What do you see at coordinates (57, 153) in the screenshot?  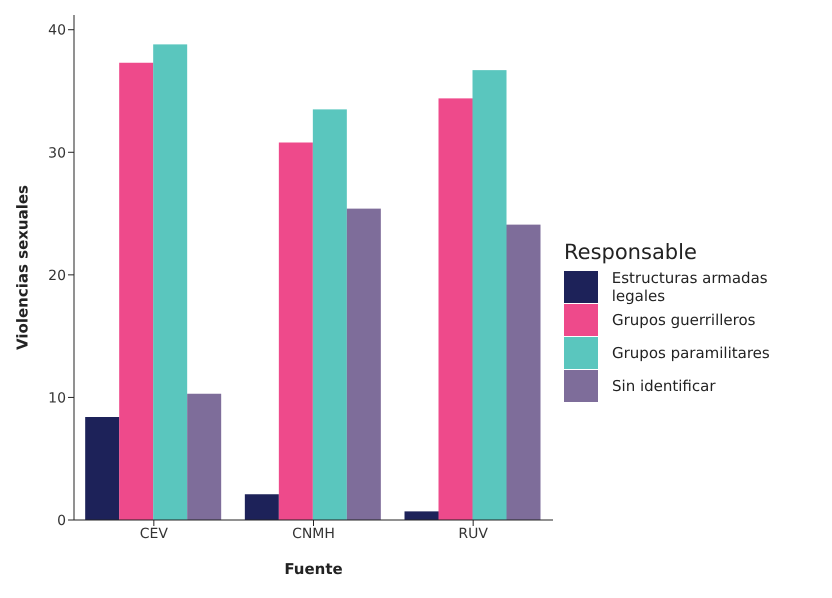 I see `y-tick-label: 30` at bounding box center [57, 153].